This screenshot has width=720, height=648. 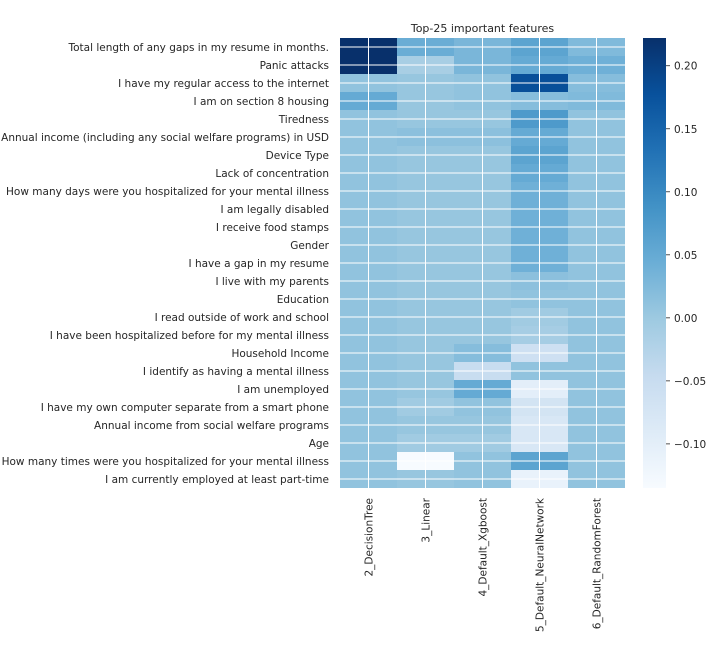 What do you see at coordinates (261, 102) in the screenshot?
I see `row-label: I am on section 8 housing` at bounding box center [261, 102].